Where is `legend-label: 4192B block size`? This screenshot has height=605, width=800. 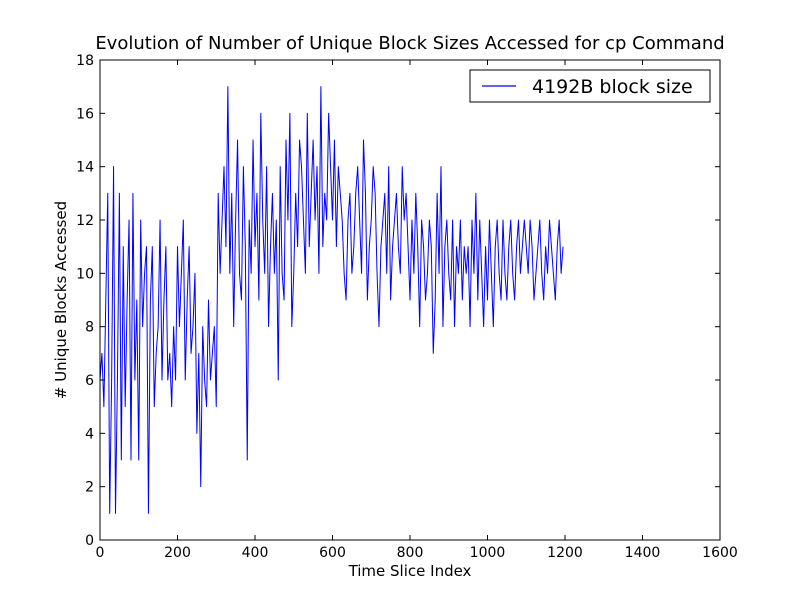 legend-label: 4192B block size is located at coordinates (612, 87).